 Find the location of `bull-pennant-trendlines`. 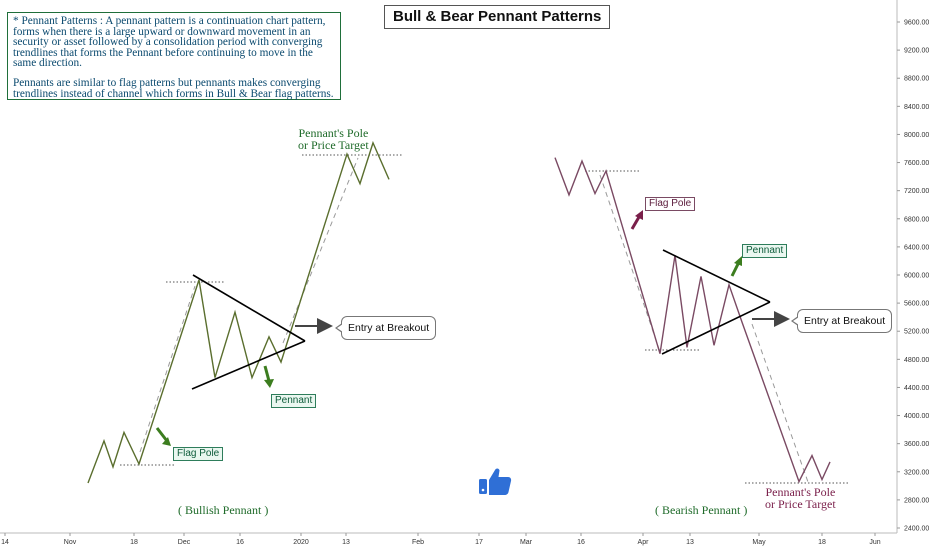

bull-pennant-trendlines is located at coordinates (248, 332).